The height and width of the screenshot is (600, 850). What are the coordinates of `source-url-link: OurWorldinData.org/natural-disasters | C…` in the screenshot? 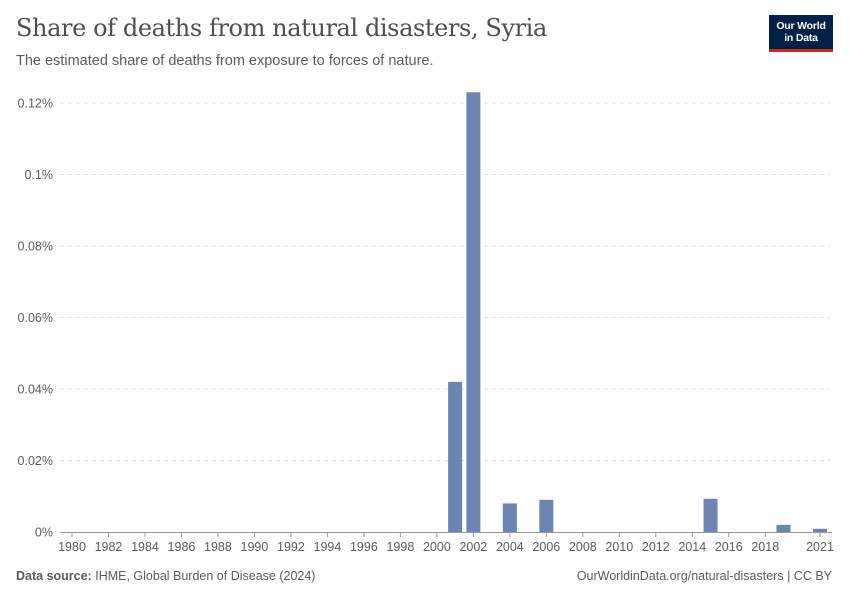 It's located at (704, 576).